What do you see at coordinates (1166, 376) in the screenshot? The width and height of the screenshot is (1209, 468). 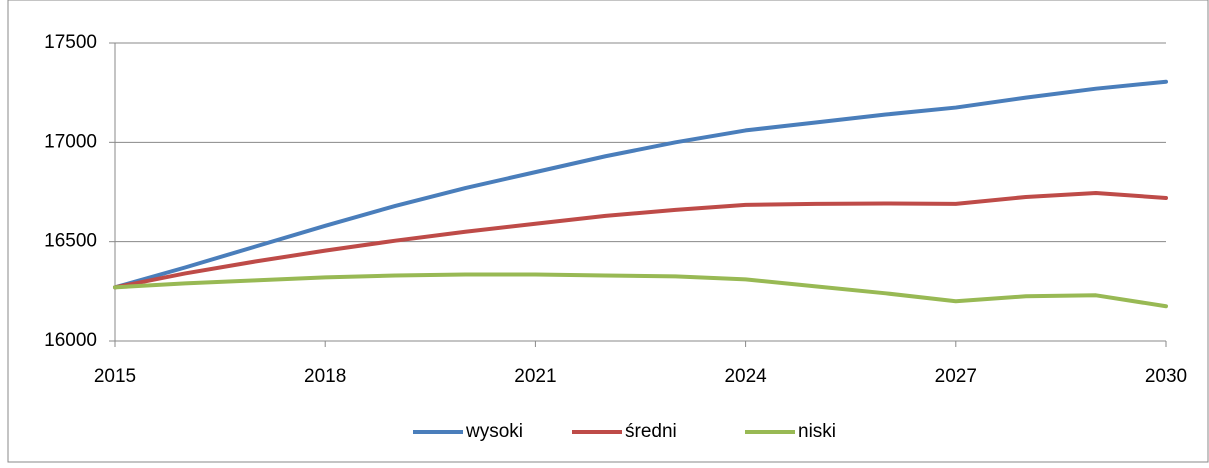 I see `x-tick-label: 2030` at bounding box center [1166, 376].